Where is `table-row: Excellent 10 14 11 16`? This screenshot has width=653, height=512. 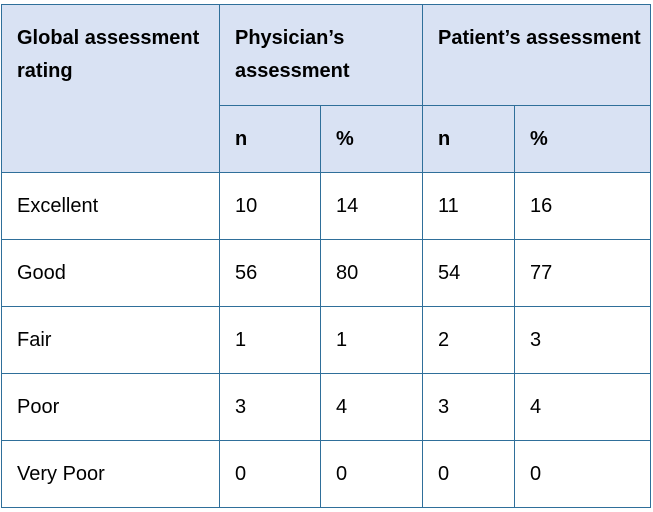
table-row: Excellent 10 14 11 16 is located at coordinates (326, 206).